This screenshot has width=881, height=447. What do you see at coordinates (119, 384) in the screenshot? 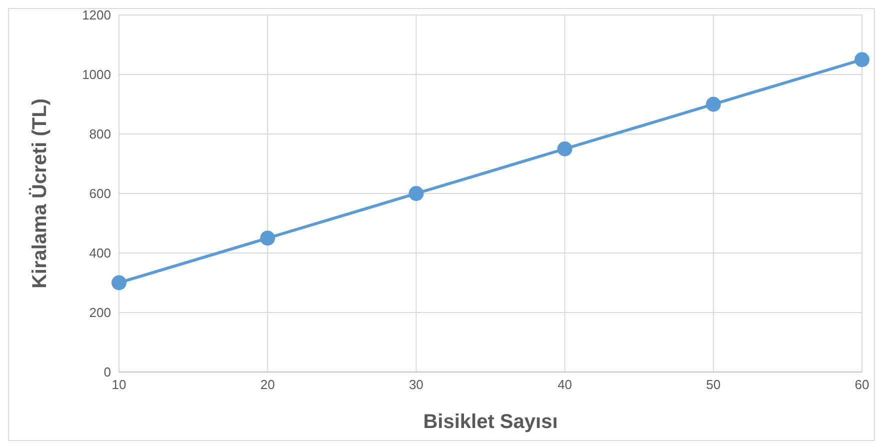
I see `x-tick-label: 10` at bounding box center [119, 384].